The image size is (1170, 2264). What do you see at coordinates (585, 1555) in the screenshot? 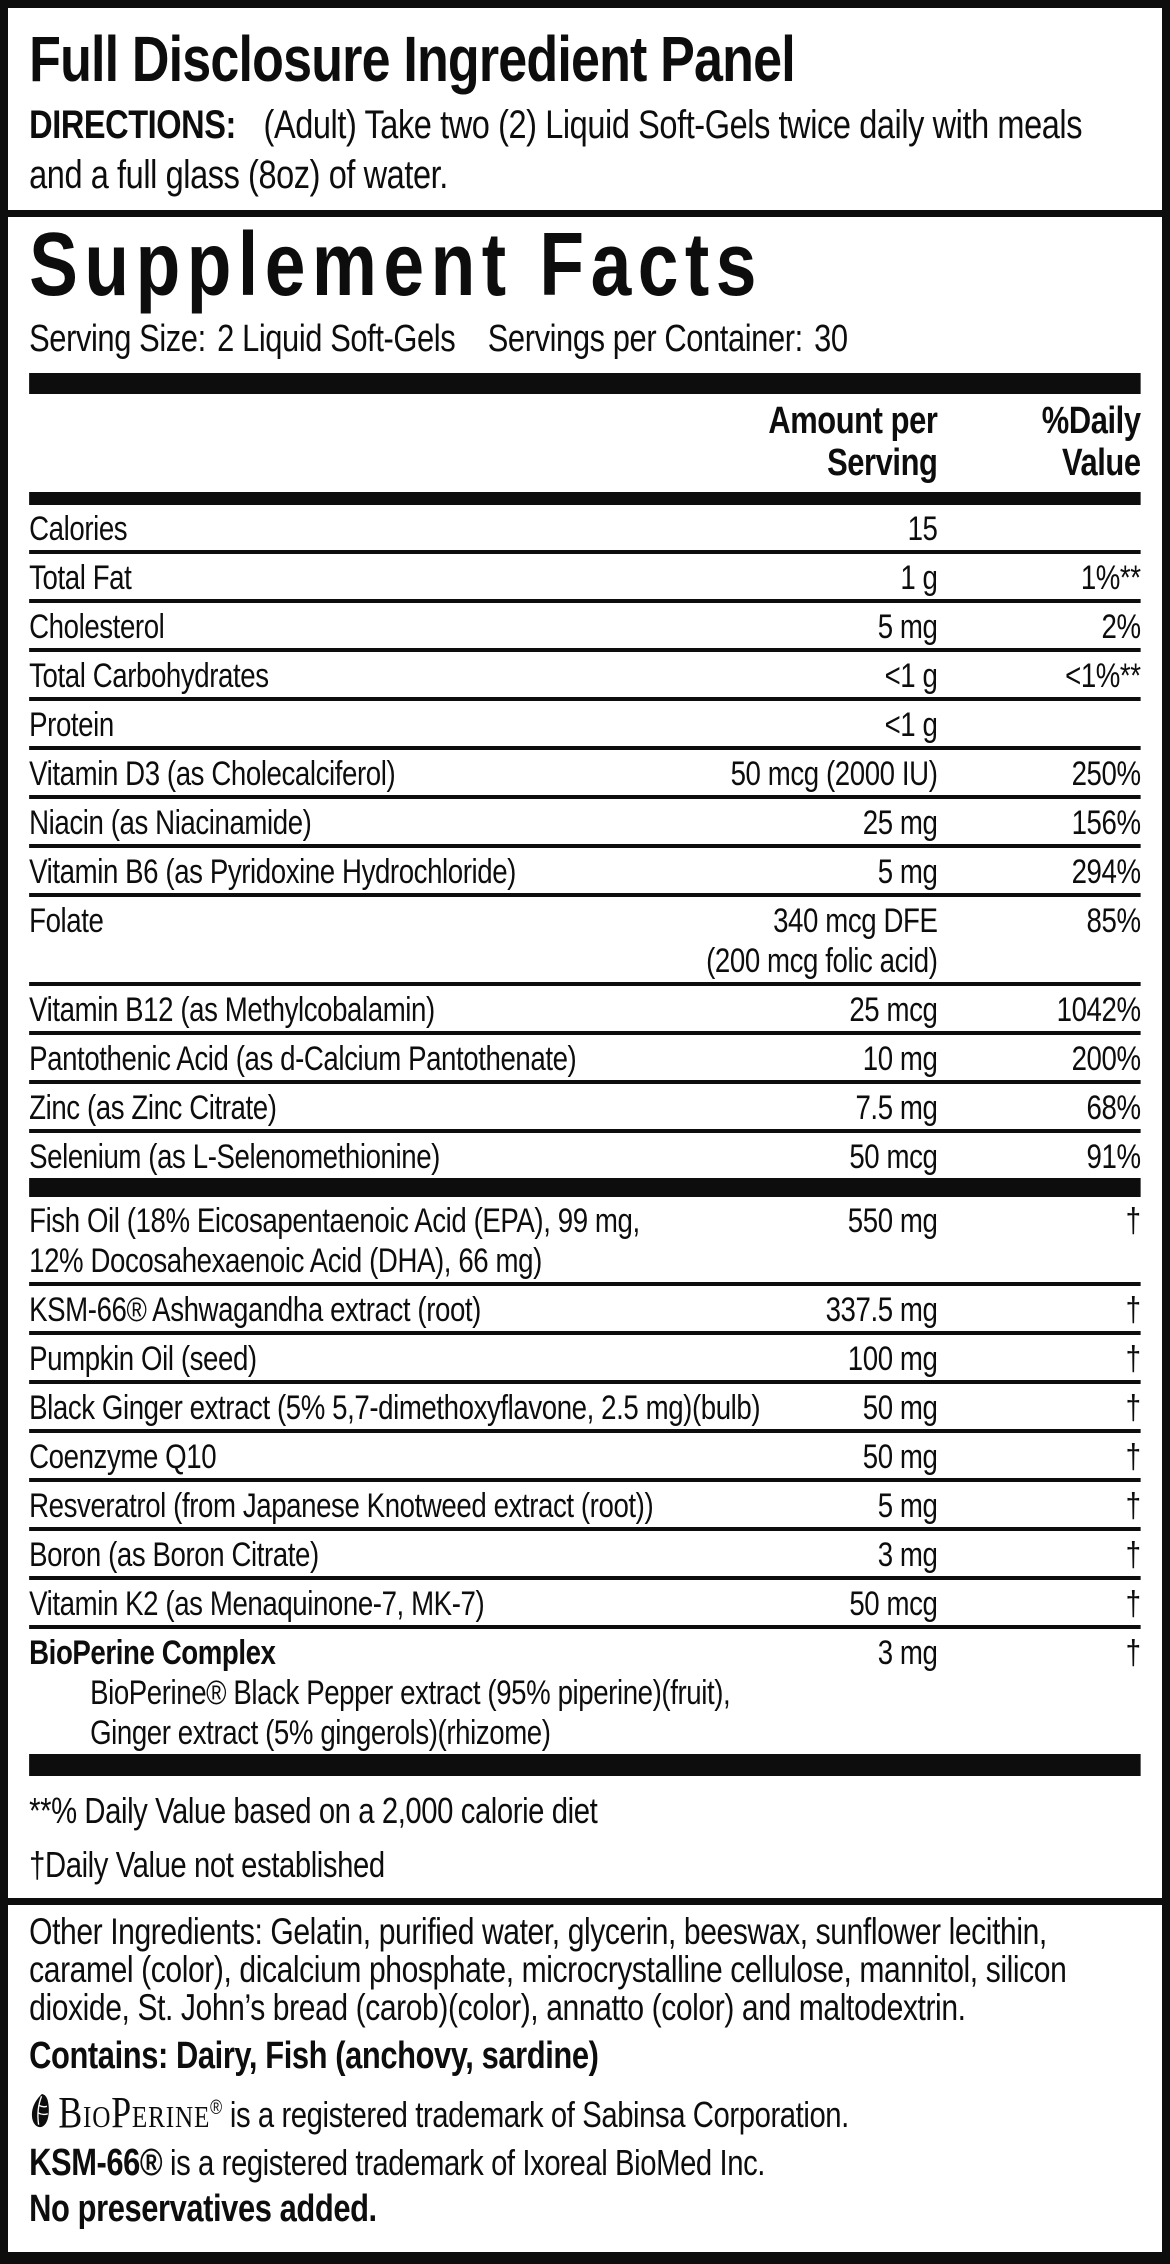
I see `table-row: Boron (as Boron Citrate) 3 mg †` at bounding box center [585, 1555].